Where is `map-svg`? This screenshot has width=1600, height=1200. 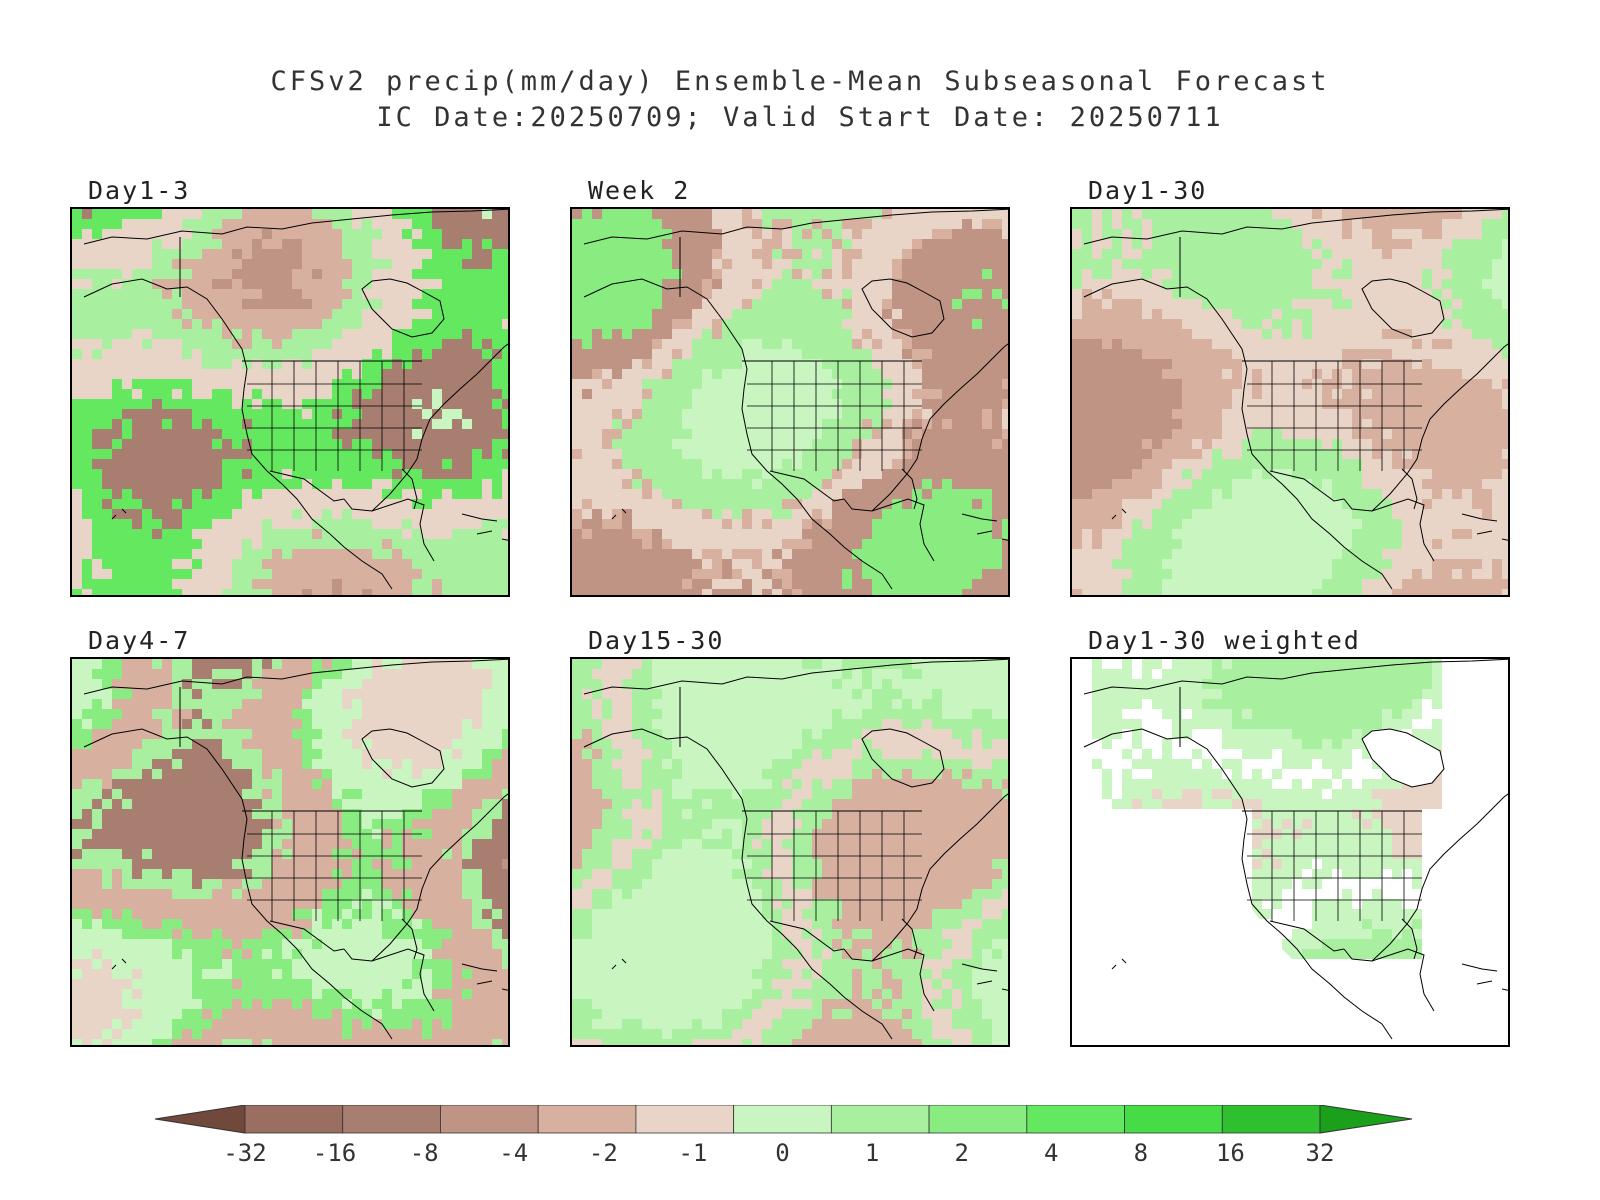 map-svg is located at coordinates (290, 852).